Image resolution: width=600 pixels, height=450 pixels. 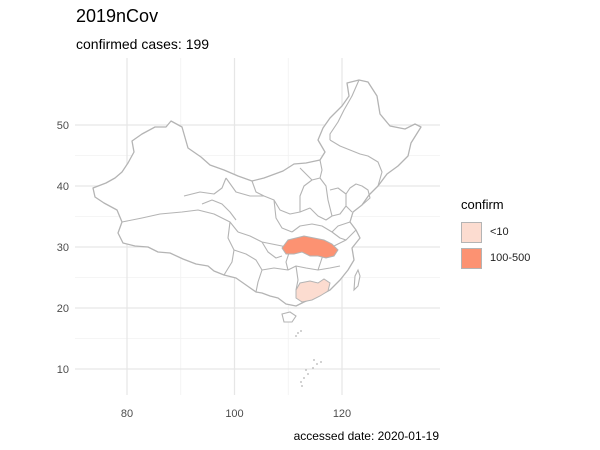 I want to click on x-tick-label: 120, so click(x=342, y=414).